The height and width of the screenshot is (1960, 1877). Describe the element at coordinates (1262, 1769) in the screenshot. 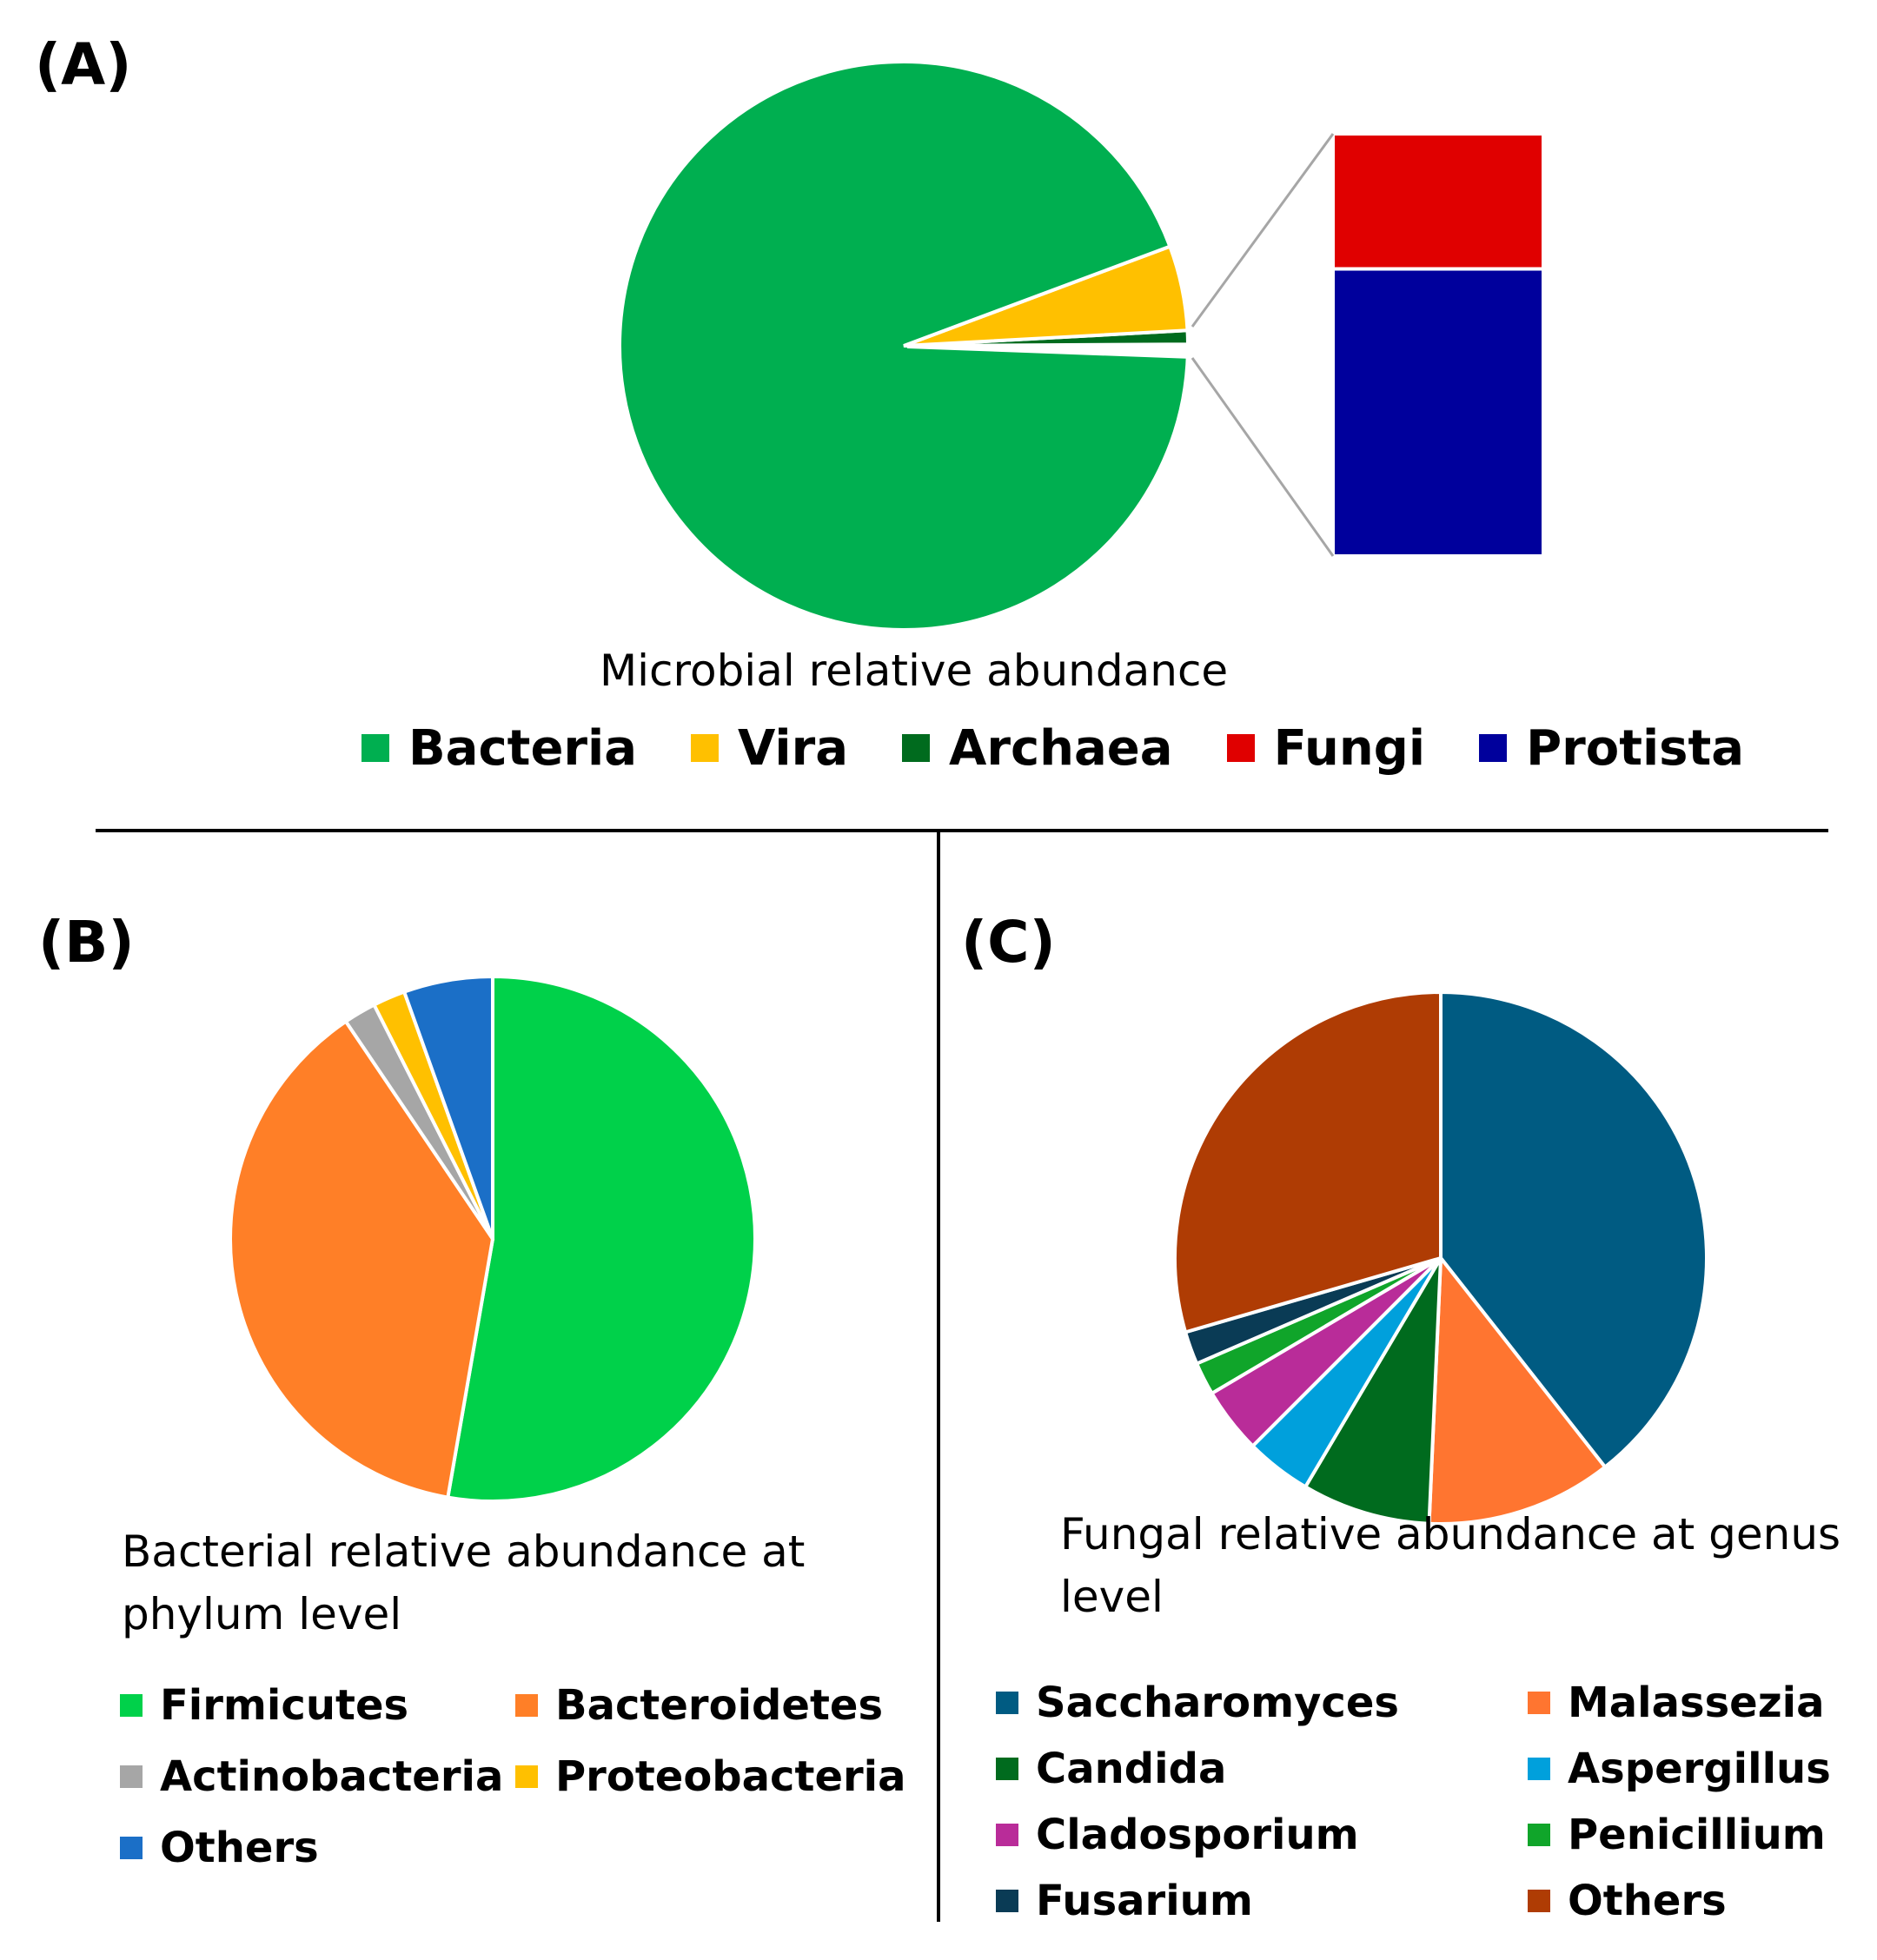

I see `legend-item-candida: Candida` at that location.